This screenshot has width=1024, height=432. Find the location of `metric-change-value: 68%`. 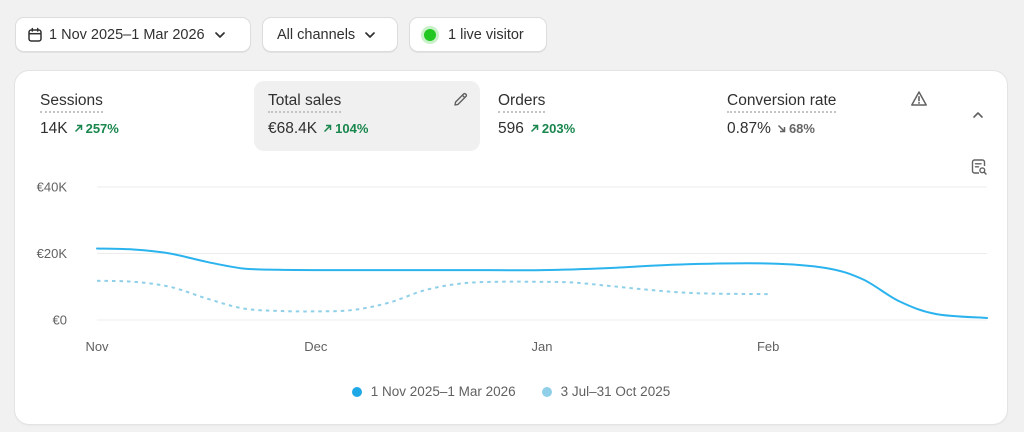

metric-change-value: 68% is located at coordinates (801, 128).